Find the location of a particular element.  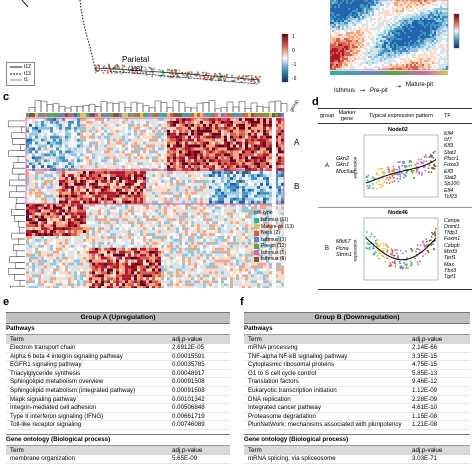

time-legend-item: t13 is located at coordinates (27, 73).